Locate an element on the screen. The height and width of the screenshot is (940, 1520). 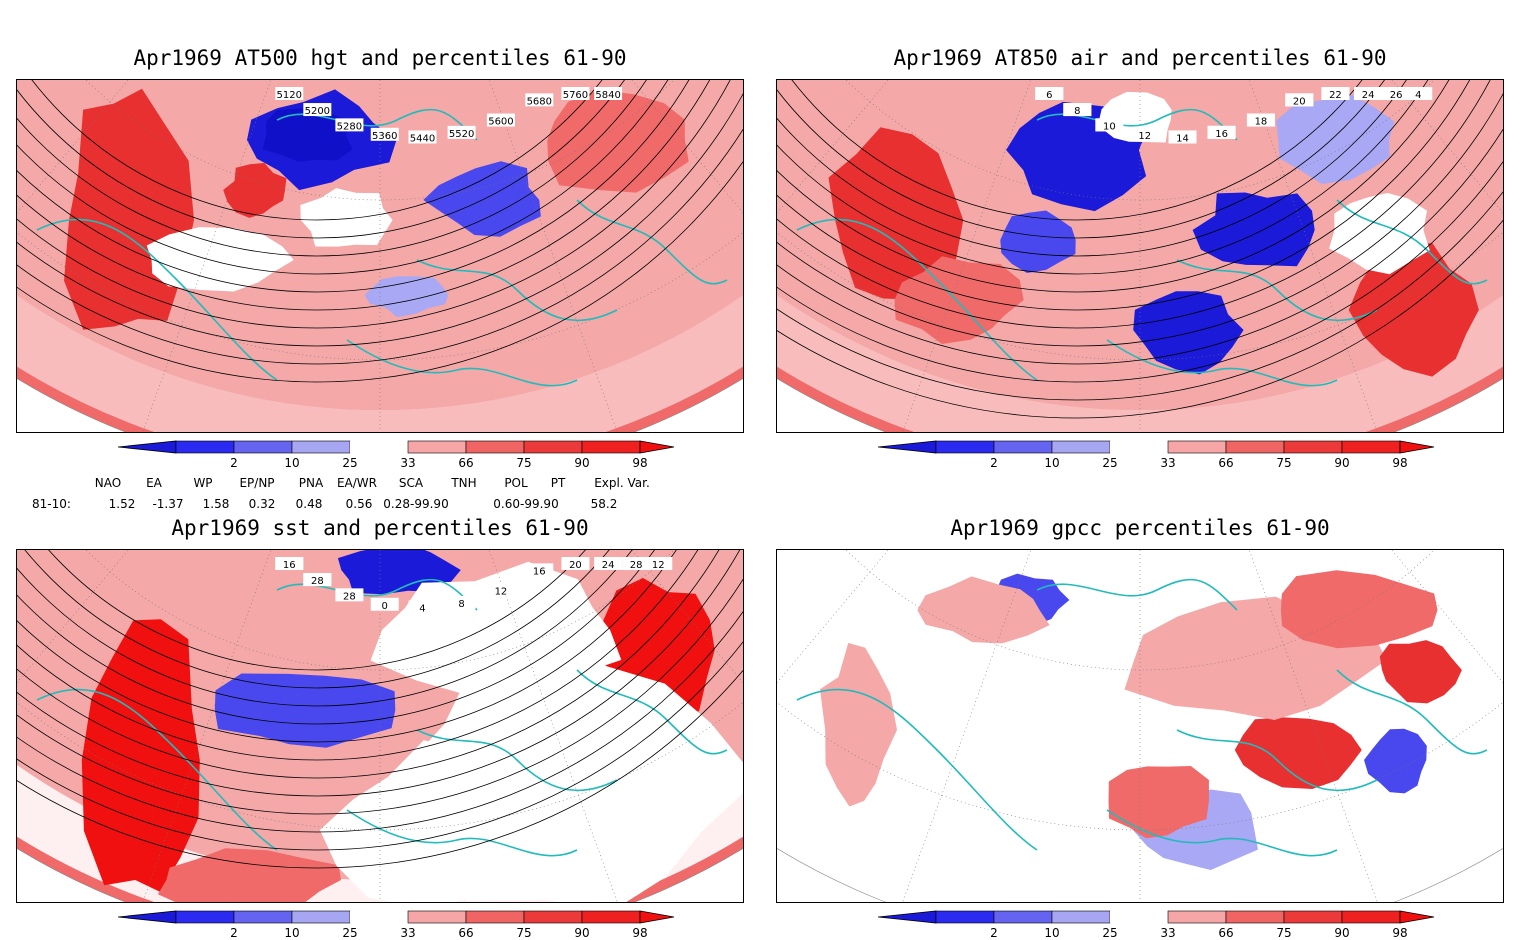
contour-label: 5520 is located at coordinates (461, 134).